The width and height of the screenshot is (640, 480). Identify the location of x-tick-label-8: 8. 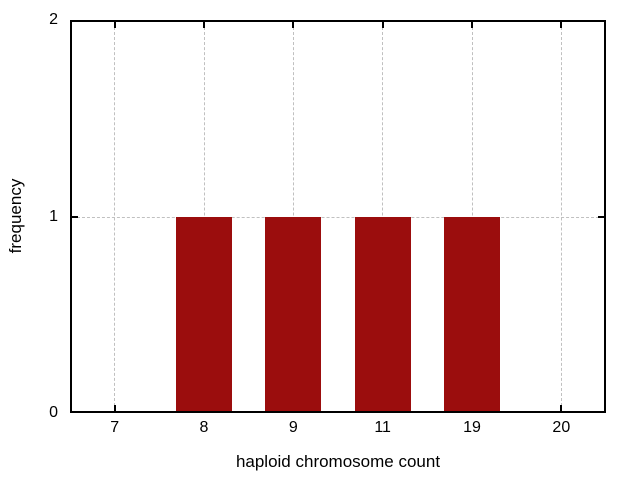
(204, 427).